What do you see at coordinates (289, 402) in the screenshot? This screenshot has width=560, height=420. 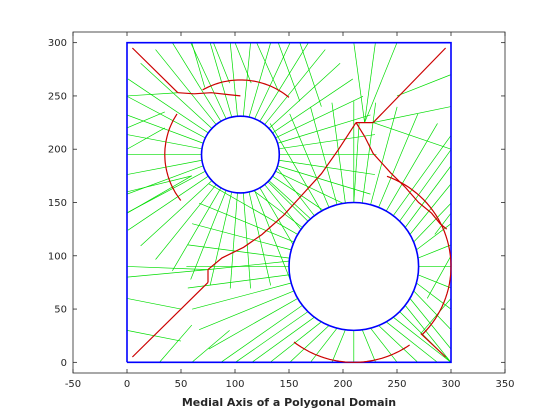 I see `x-axis-label: Medial Axis of a Polygonal Domain` at bounding box center [289, 402].